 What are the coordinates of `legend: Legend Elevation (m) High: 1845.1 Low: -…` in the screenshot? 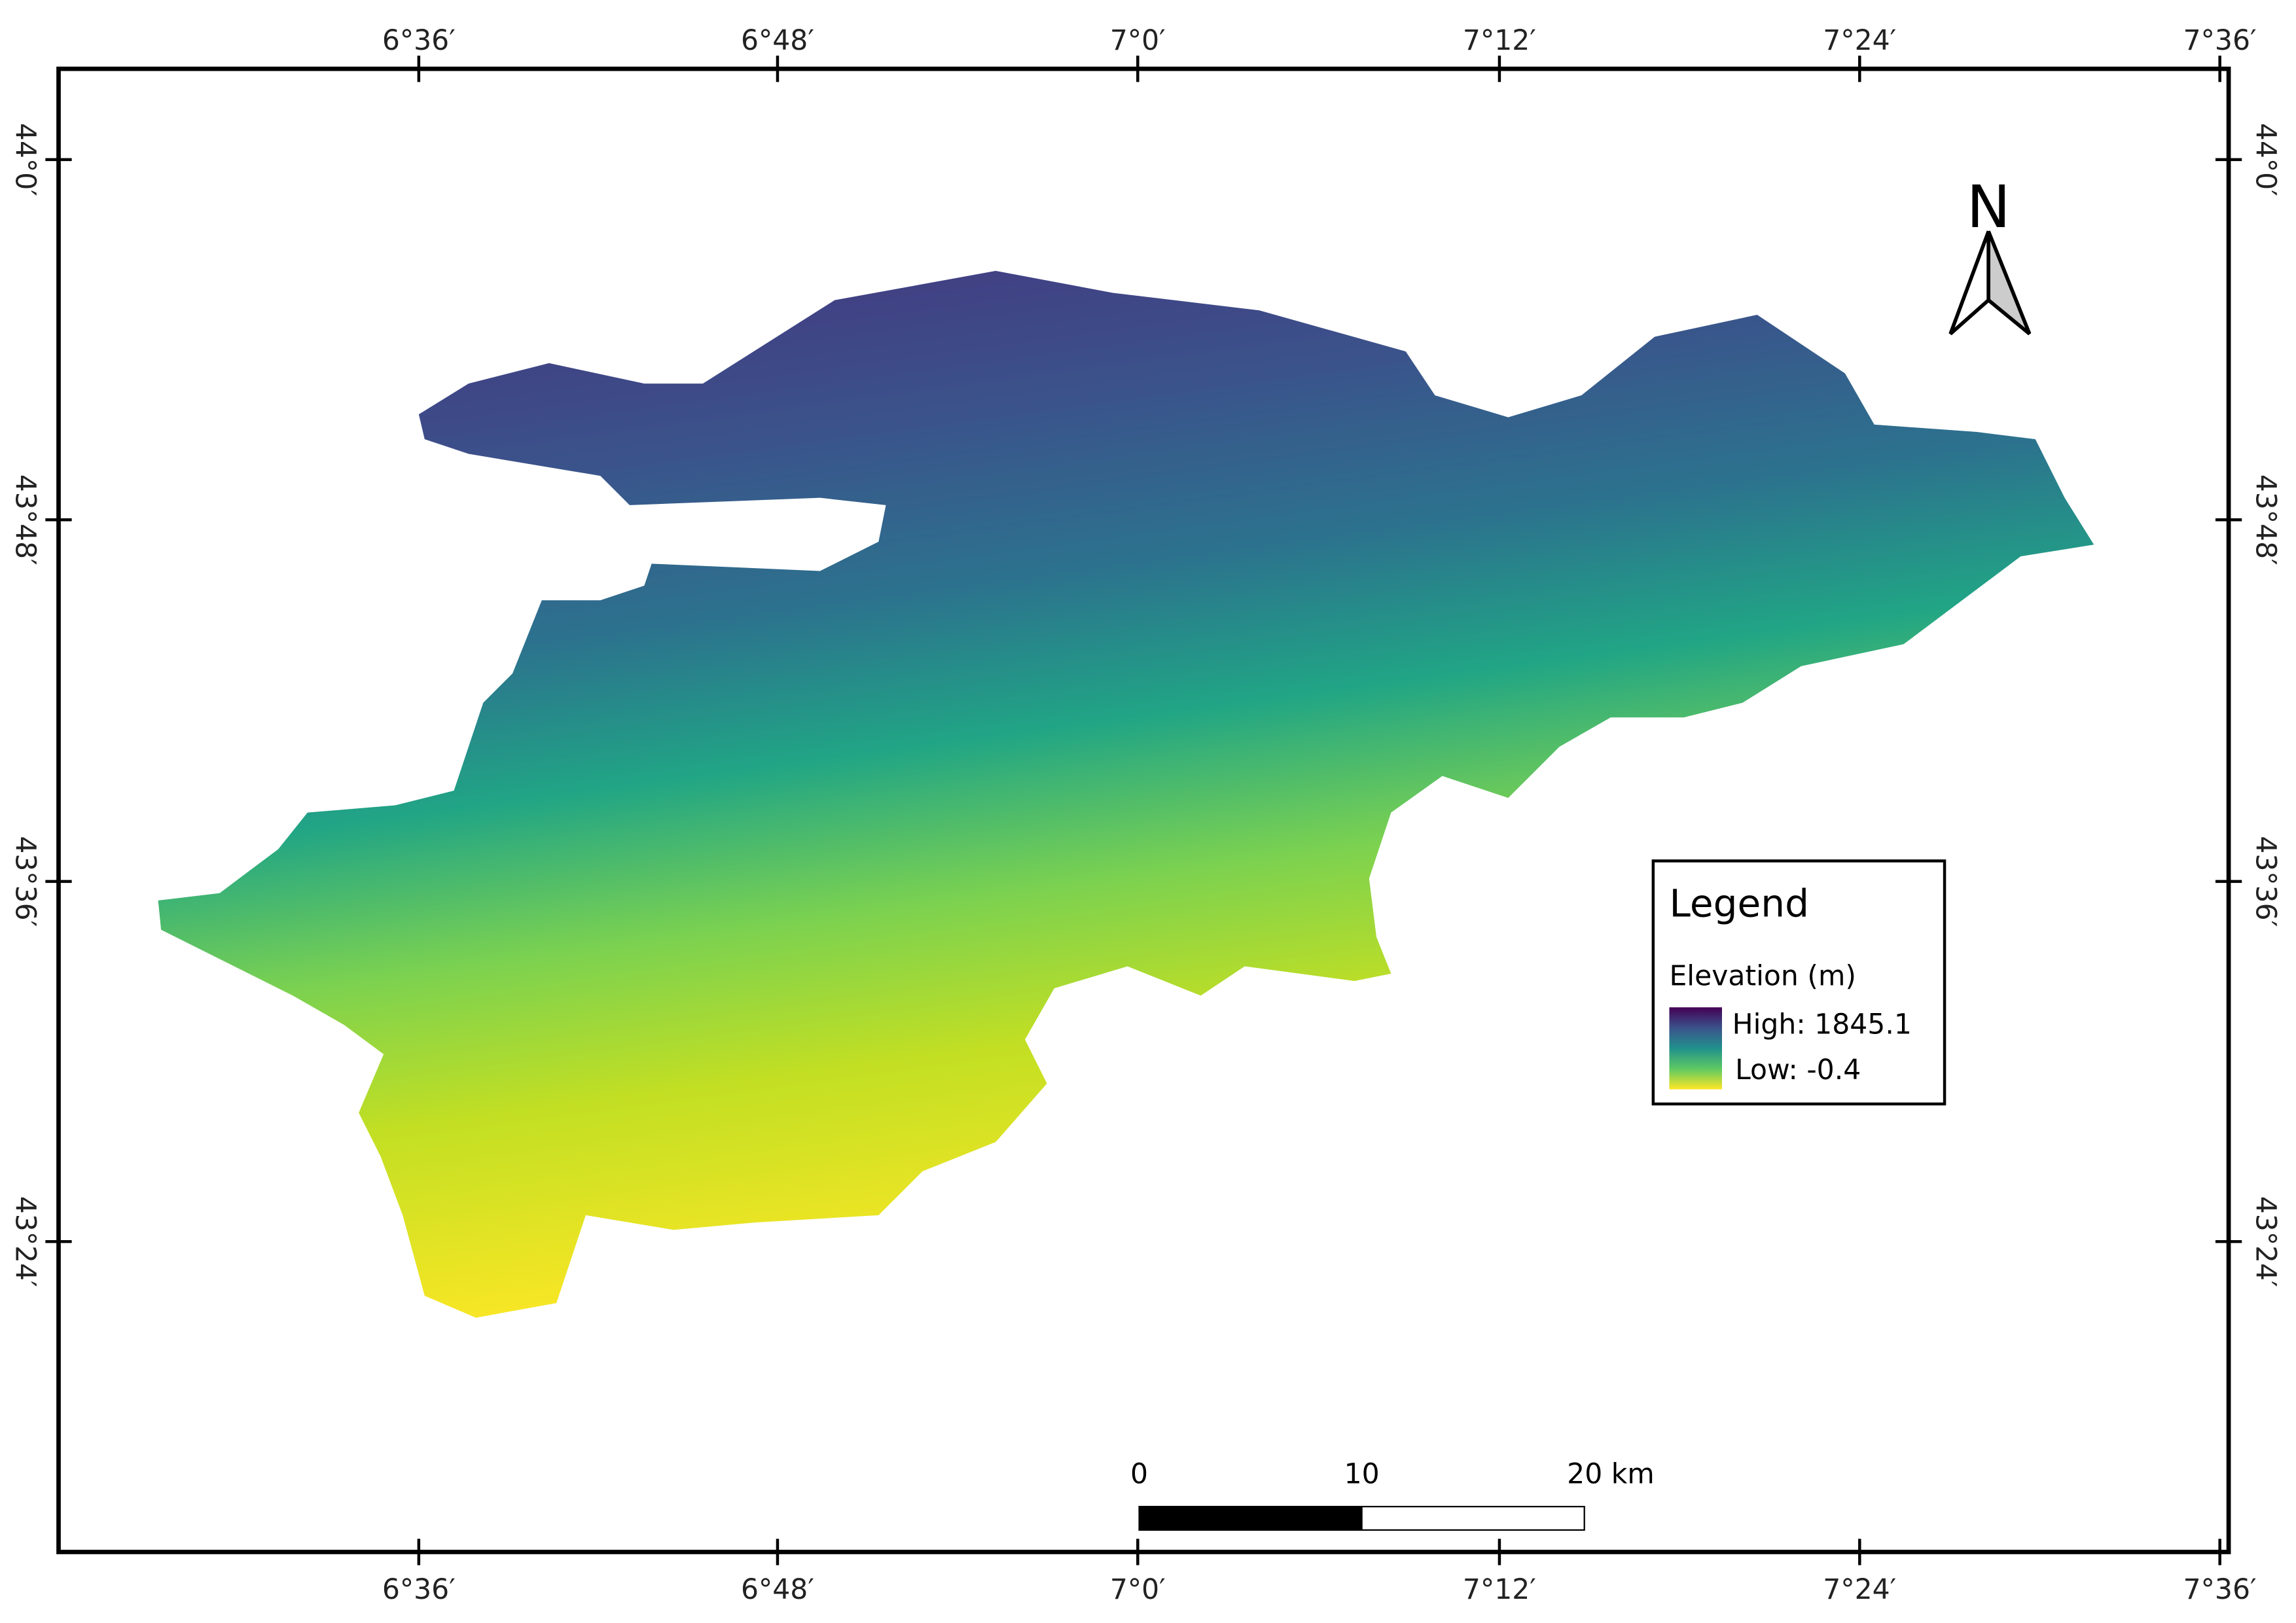 It's located at (1798, 982).